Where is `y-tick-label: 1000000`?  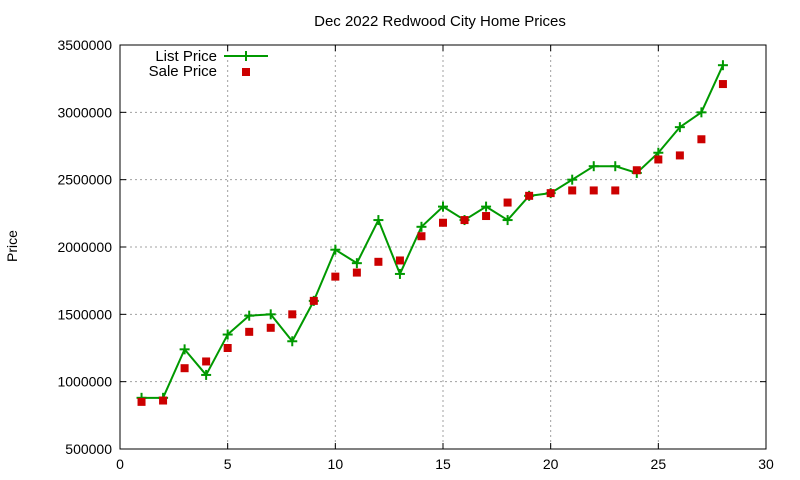
y-tick-label: 1000000 is located at coordinates (84, 382).